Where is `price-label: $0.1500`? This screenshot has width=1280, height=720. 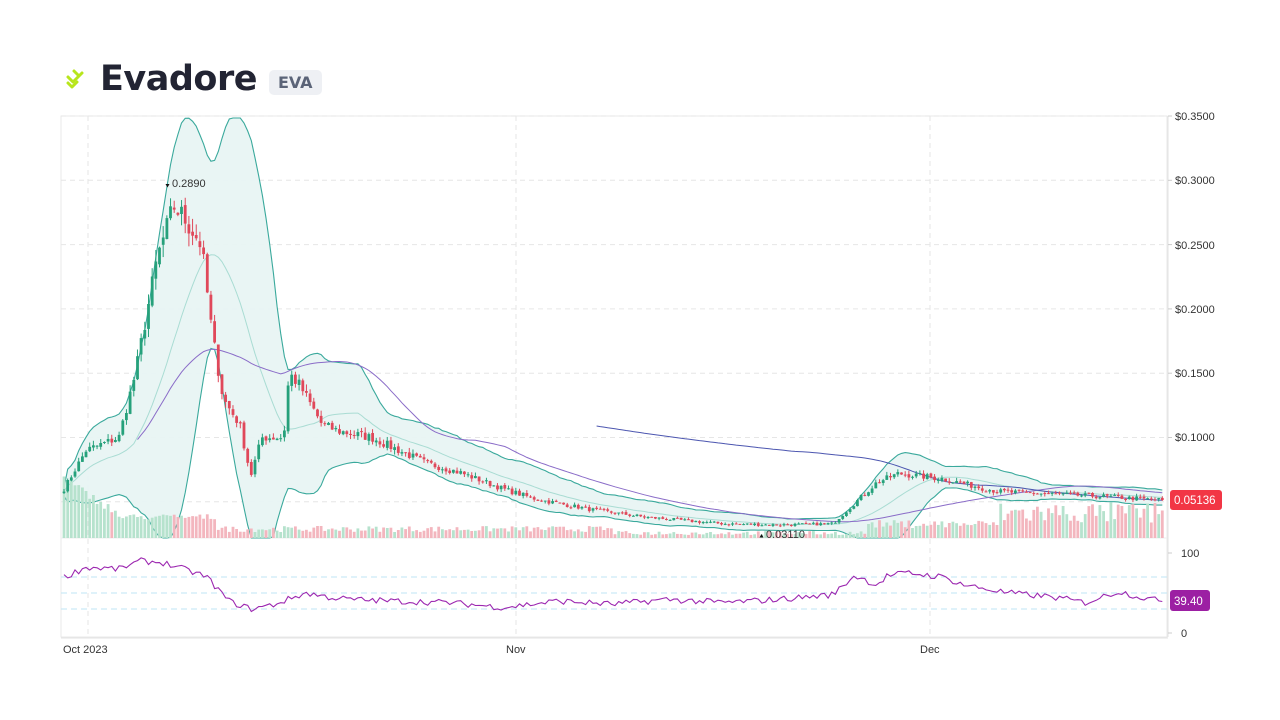
price-label: $0.1500 is located at coordinates (1195, 374).